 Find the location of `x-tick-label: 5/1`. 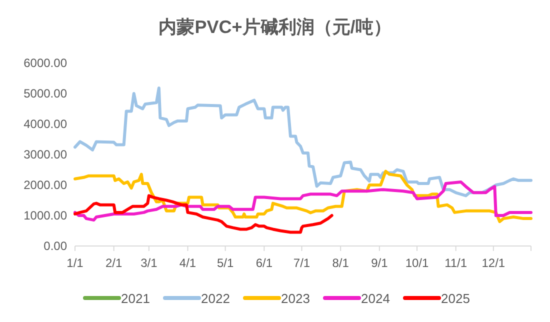

x-tick-label: 5/1 is located at coordinates (225, 263).